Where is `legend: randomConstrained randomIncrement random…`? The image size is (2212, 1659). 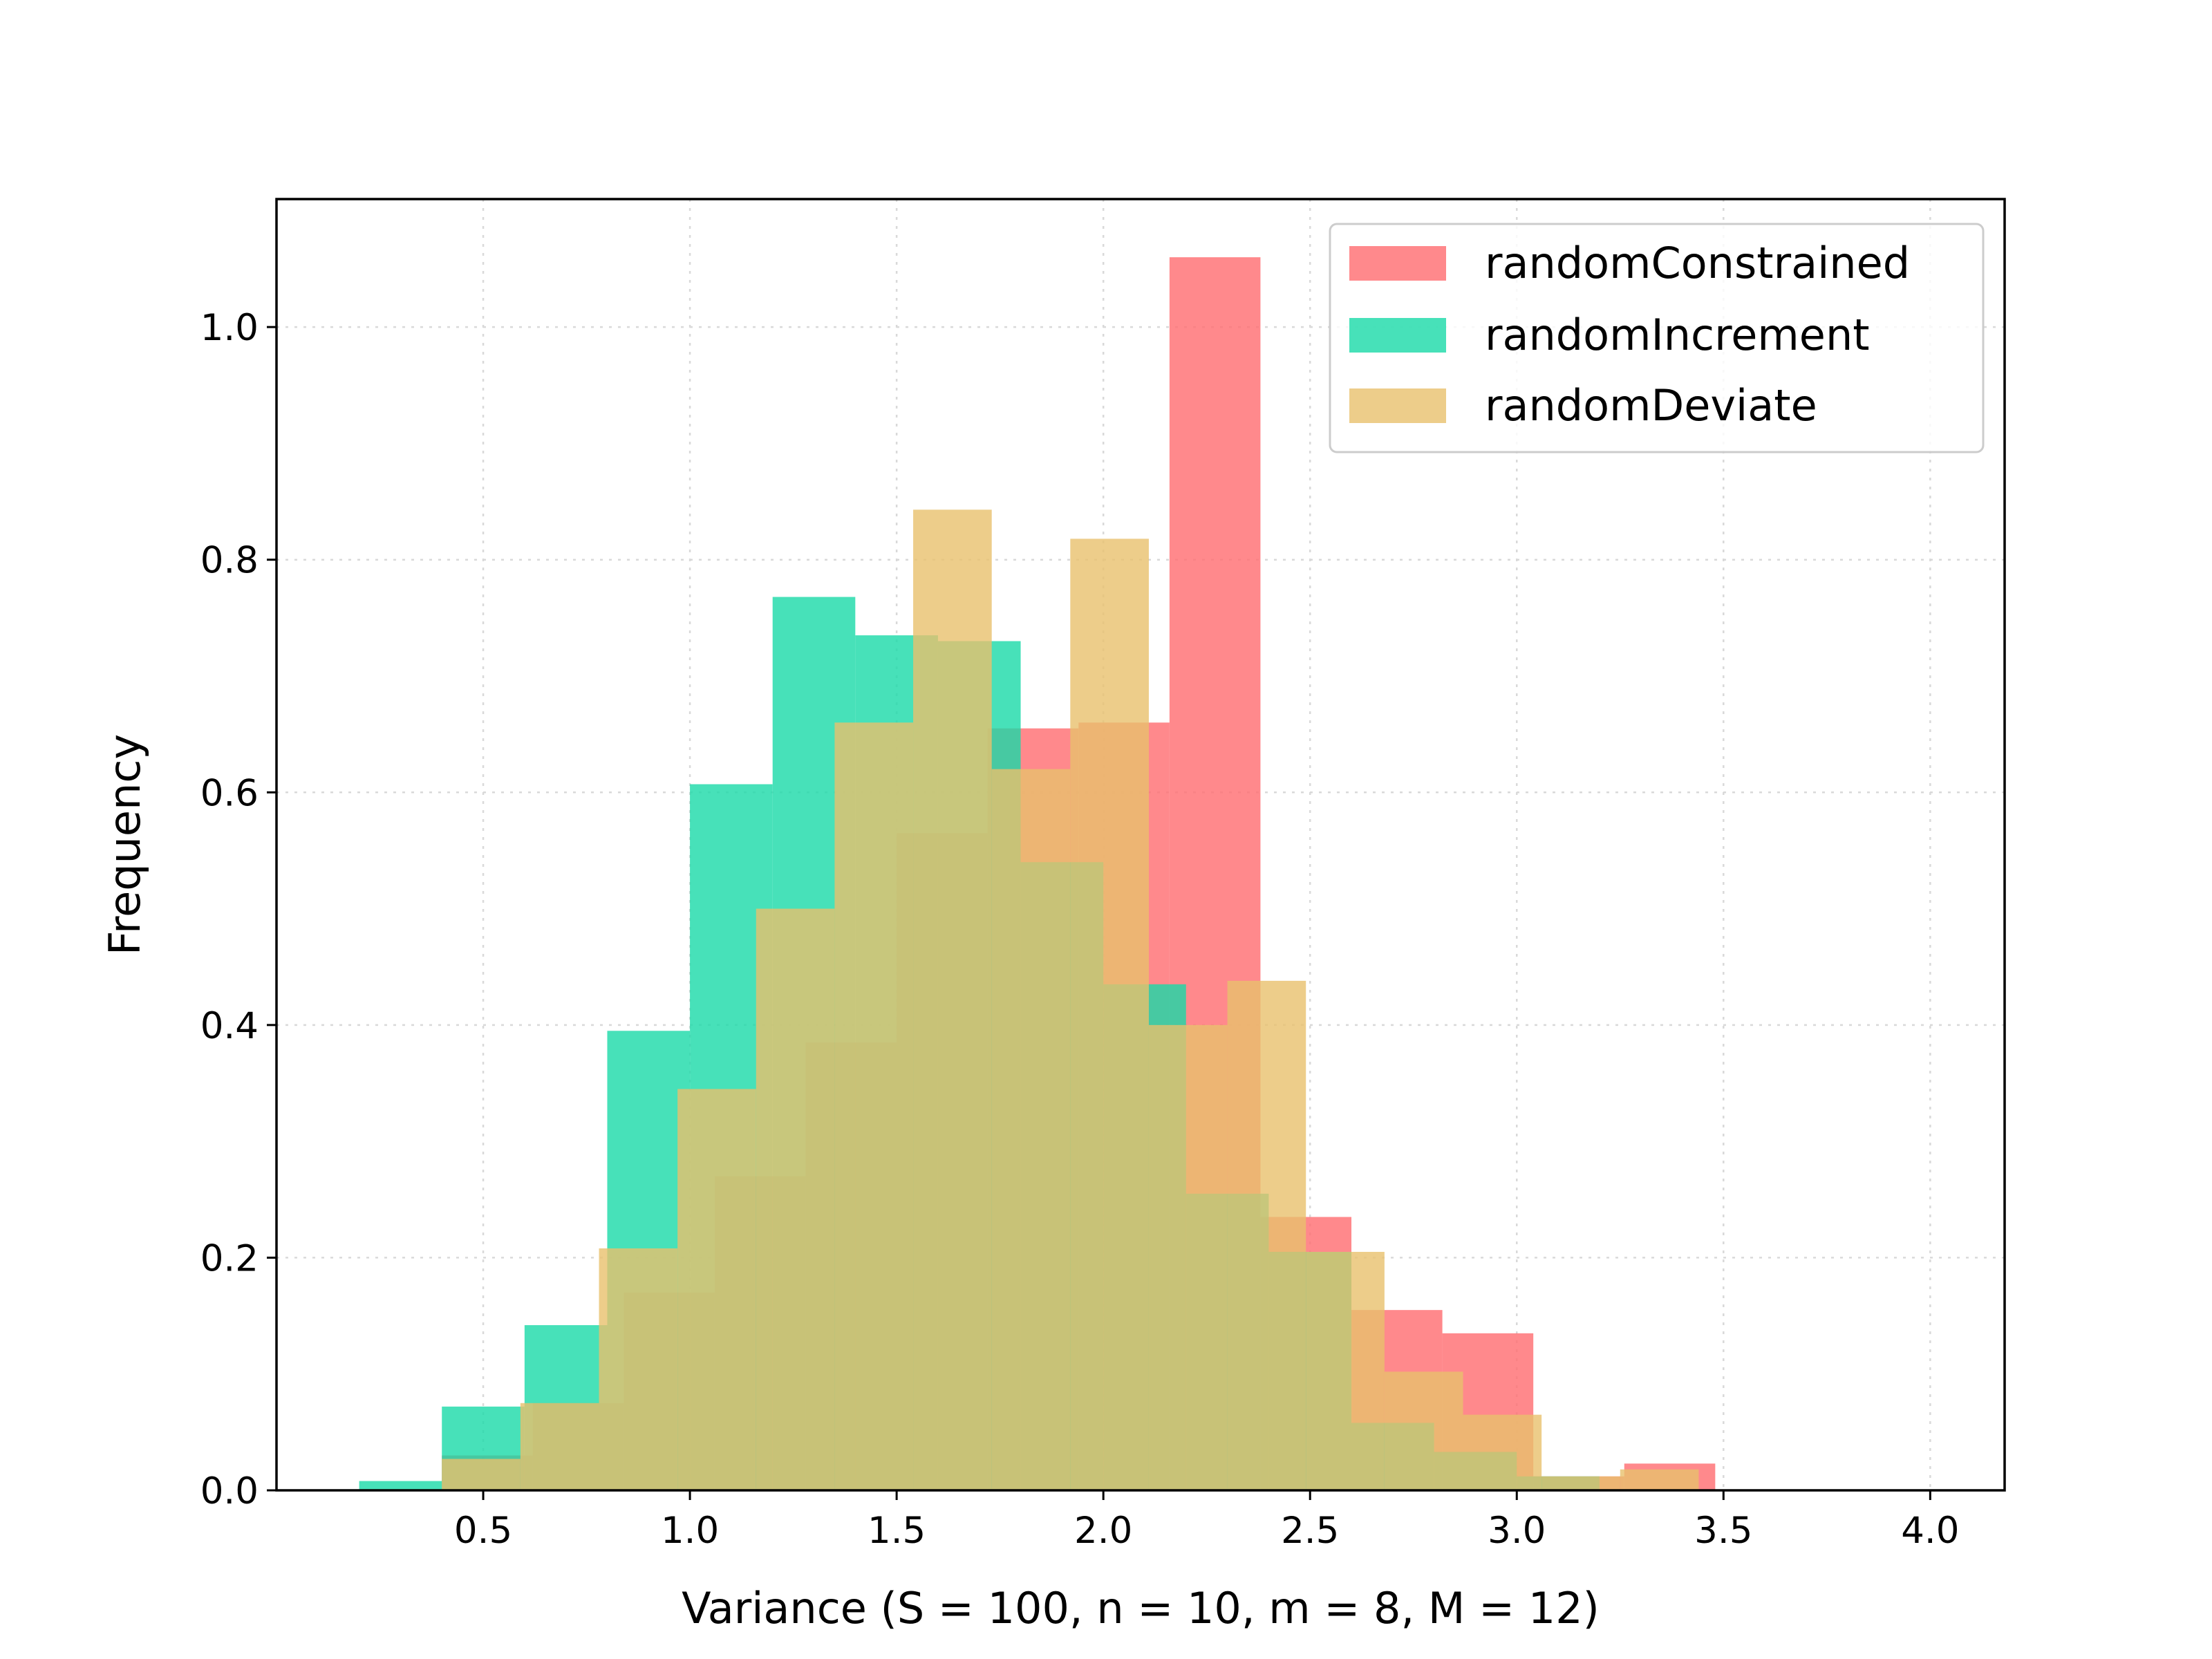 legend: randomConstrained randomIncrement random… is located at coordinates (1657, 338).